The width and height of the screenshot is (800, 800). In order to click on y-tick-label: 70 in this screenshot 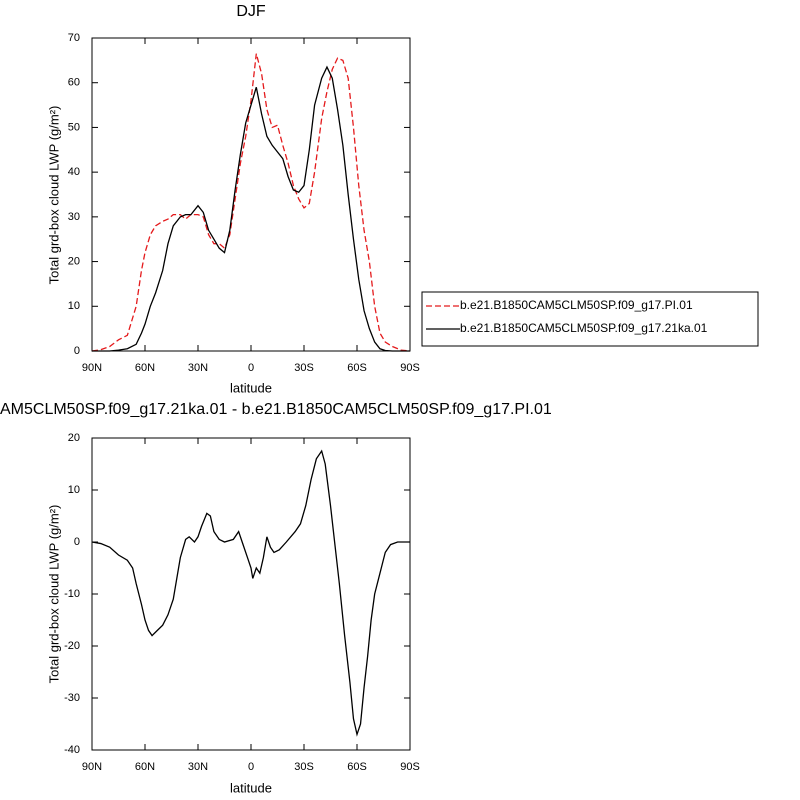, I will do `click(74, 38)`.